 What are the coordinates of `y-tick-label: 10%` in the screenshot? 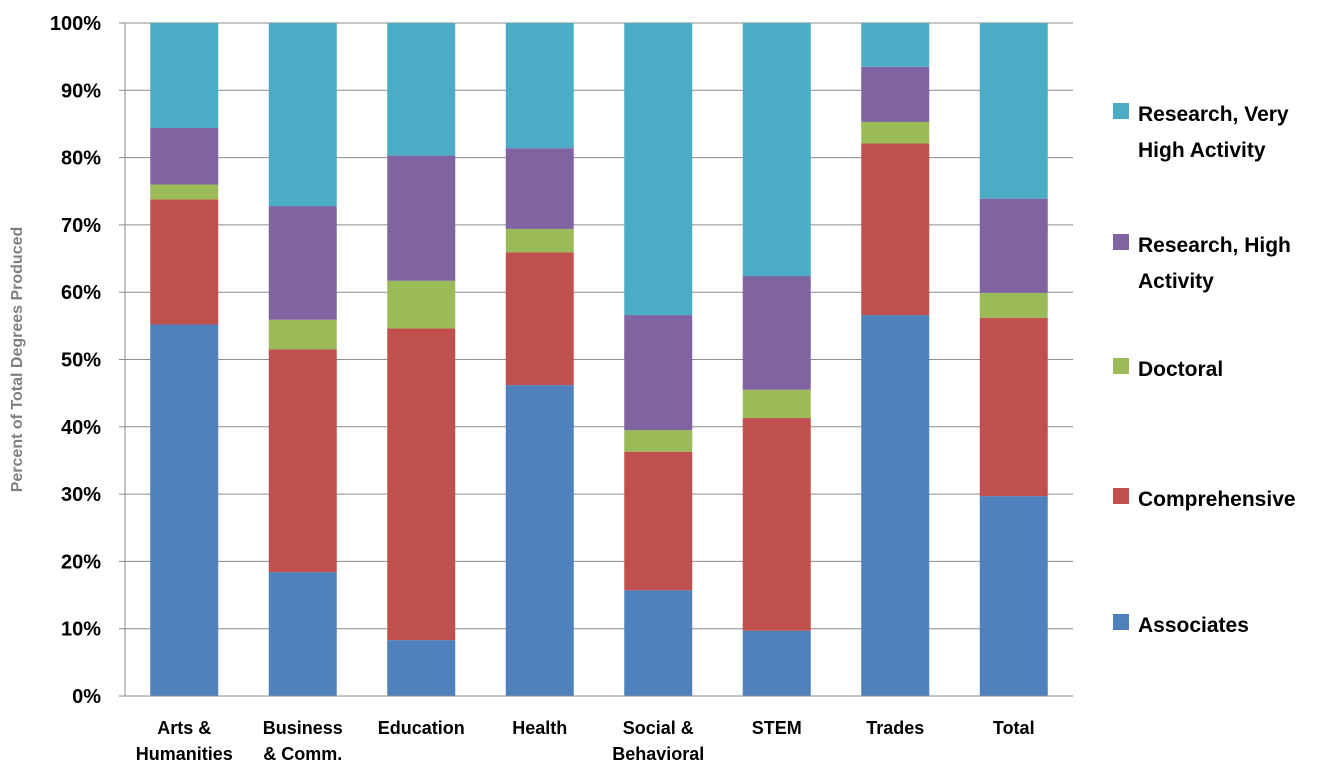 It's located at (81, 630).